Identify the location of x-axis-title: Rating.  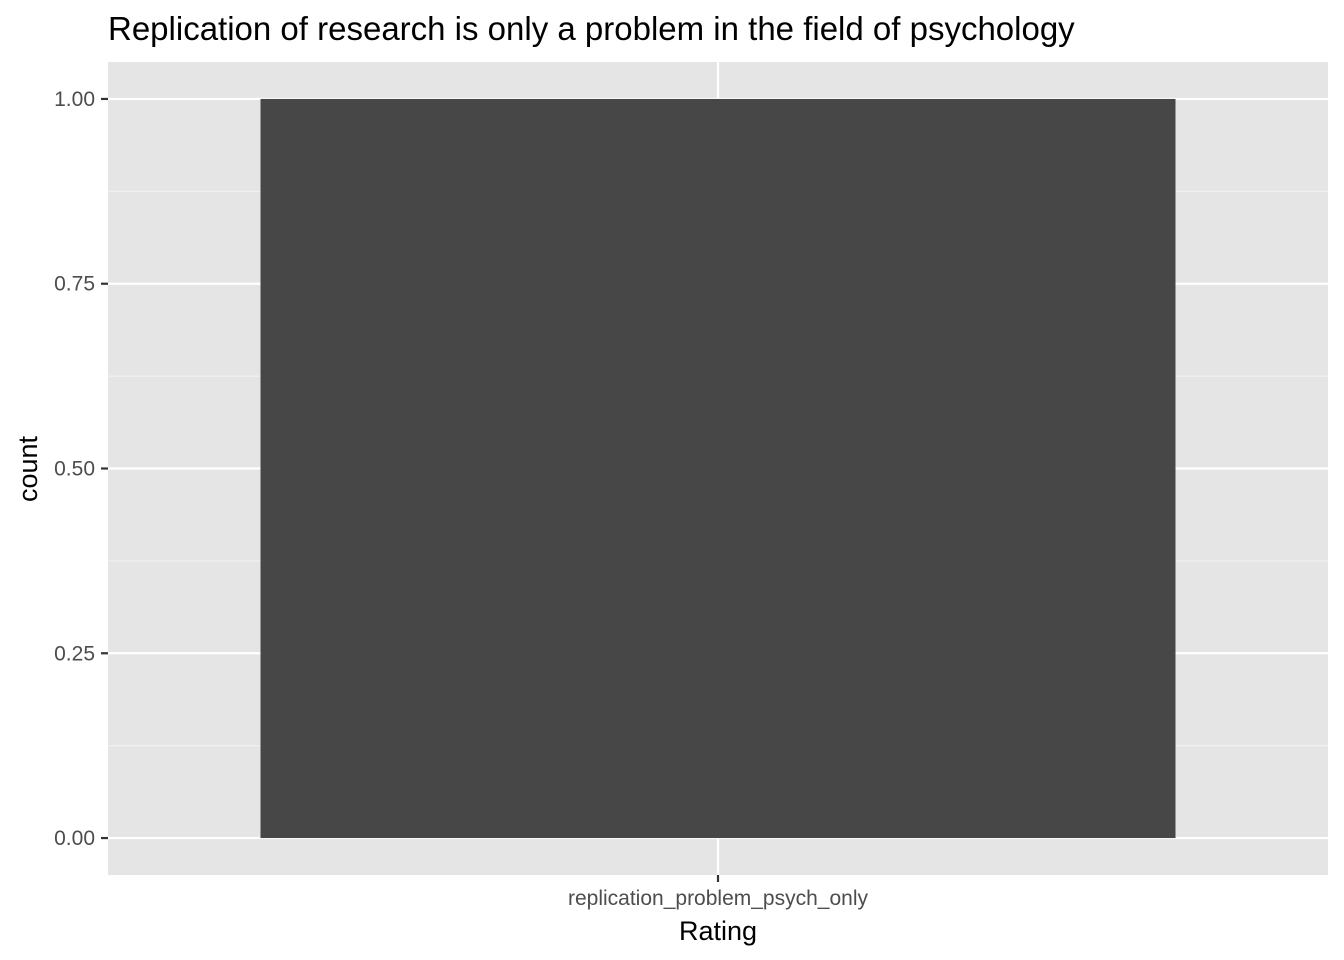
(718, 931).